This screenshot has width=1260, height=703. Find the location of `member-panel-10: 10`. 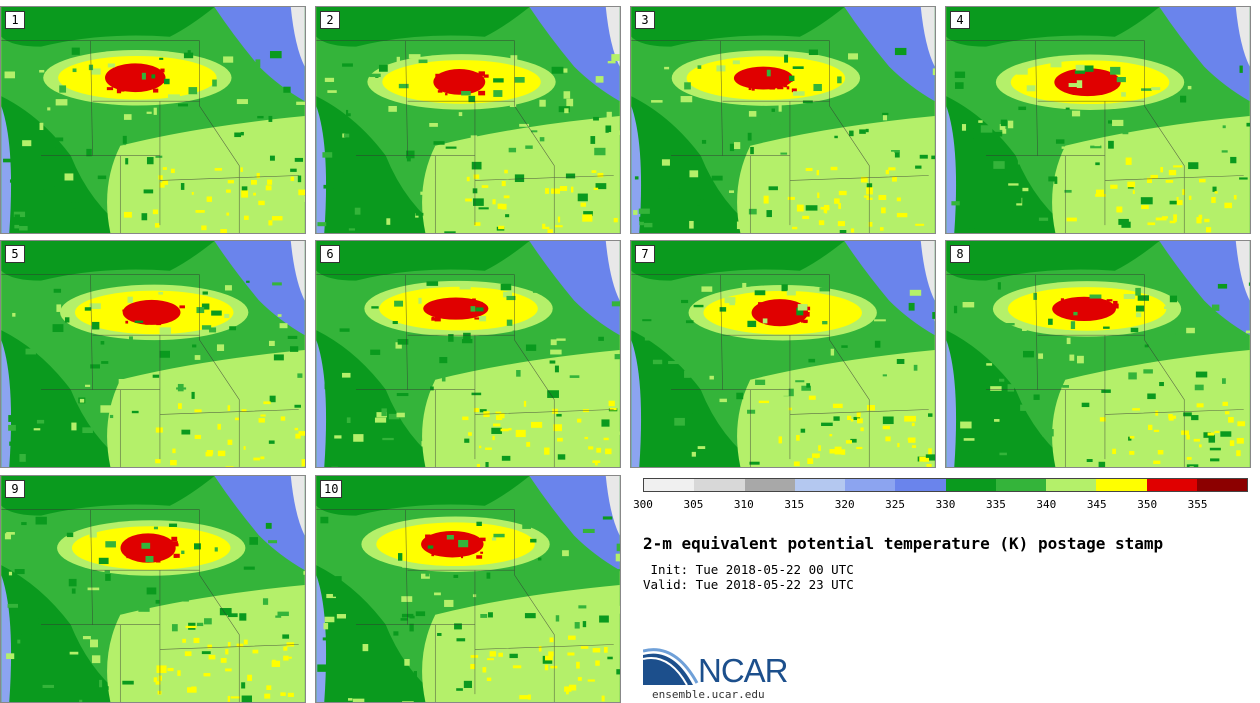

member-panel-10: 10 is located at coordinates (468, 589).